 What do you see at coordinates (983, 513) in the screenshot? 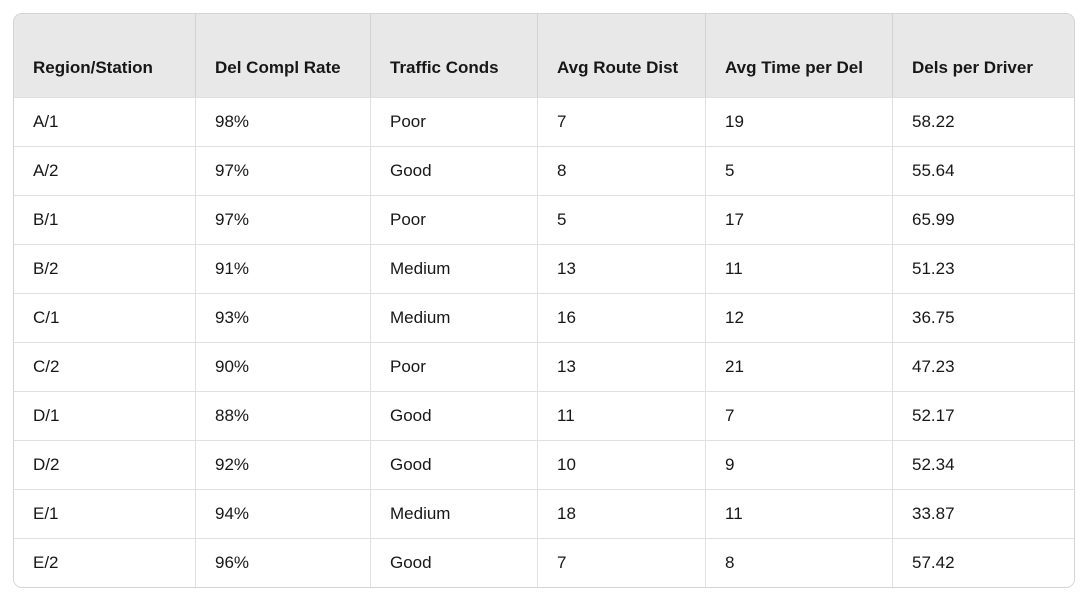
I see `cell-dels-per-driver: 33.87` at bounding box center [983, 513].